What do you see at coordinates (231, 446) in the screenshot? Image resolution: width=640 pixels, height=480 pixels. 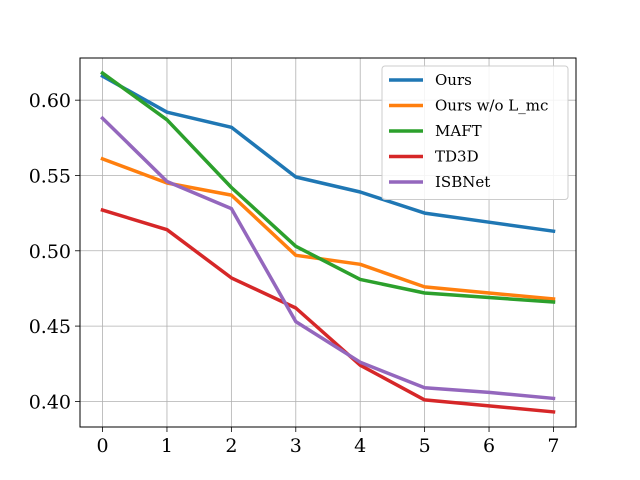 I see `x-tick-label: 2` at bounding box center [231, 446].